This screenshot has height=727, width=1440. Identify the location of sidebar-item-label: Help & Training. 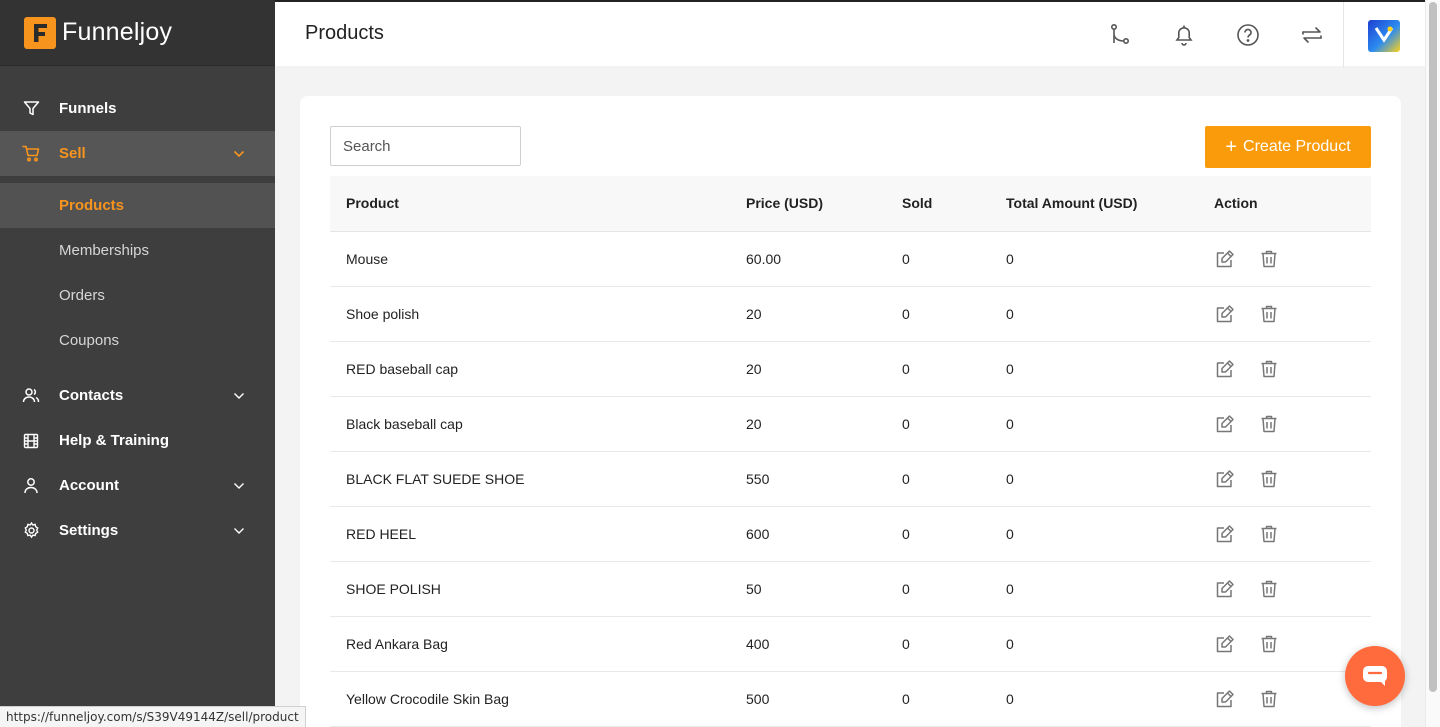
(114, 440).